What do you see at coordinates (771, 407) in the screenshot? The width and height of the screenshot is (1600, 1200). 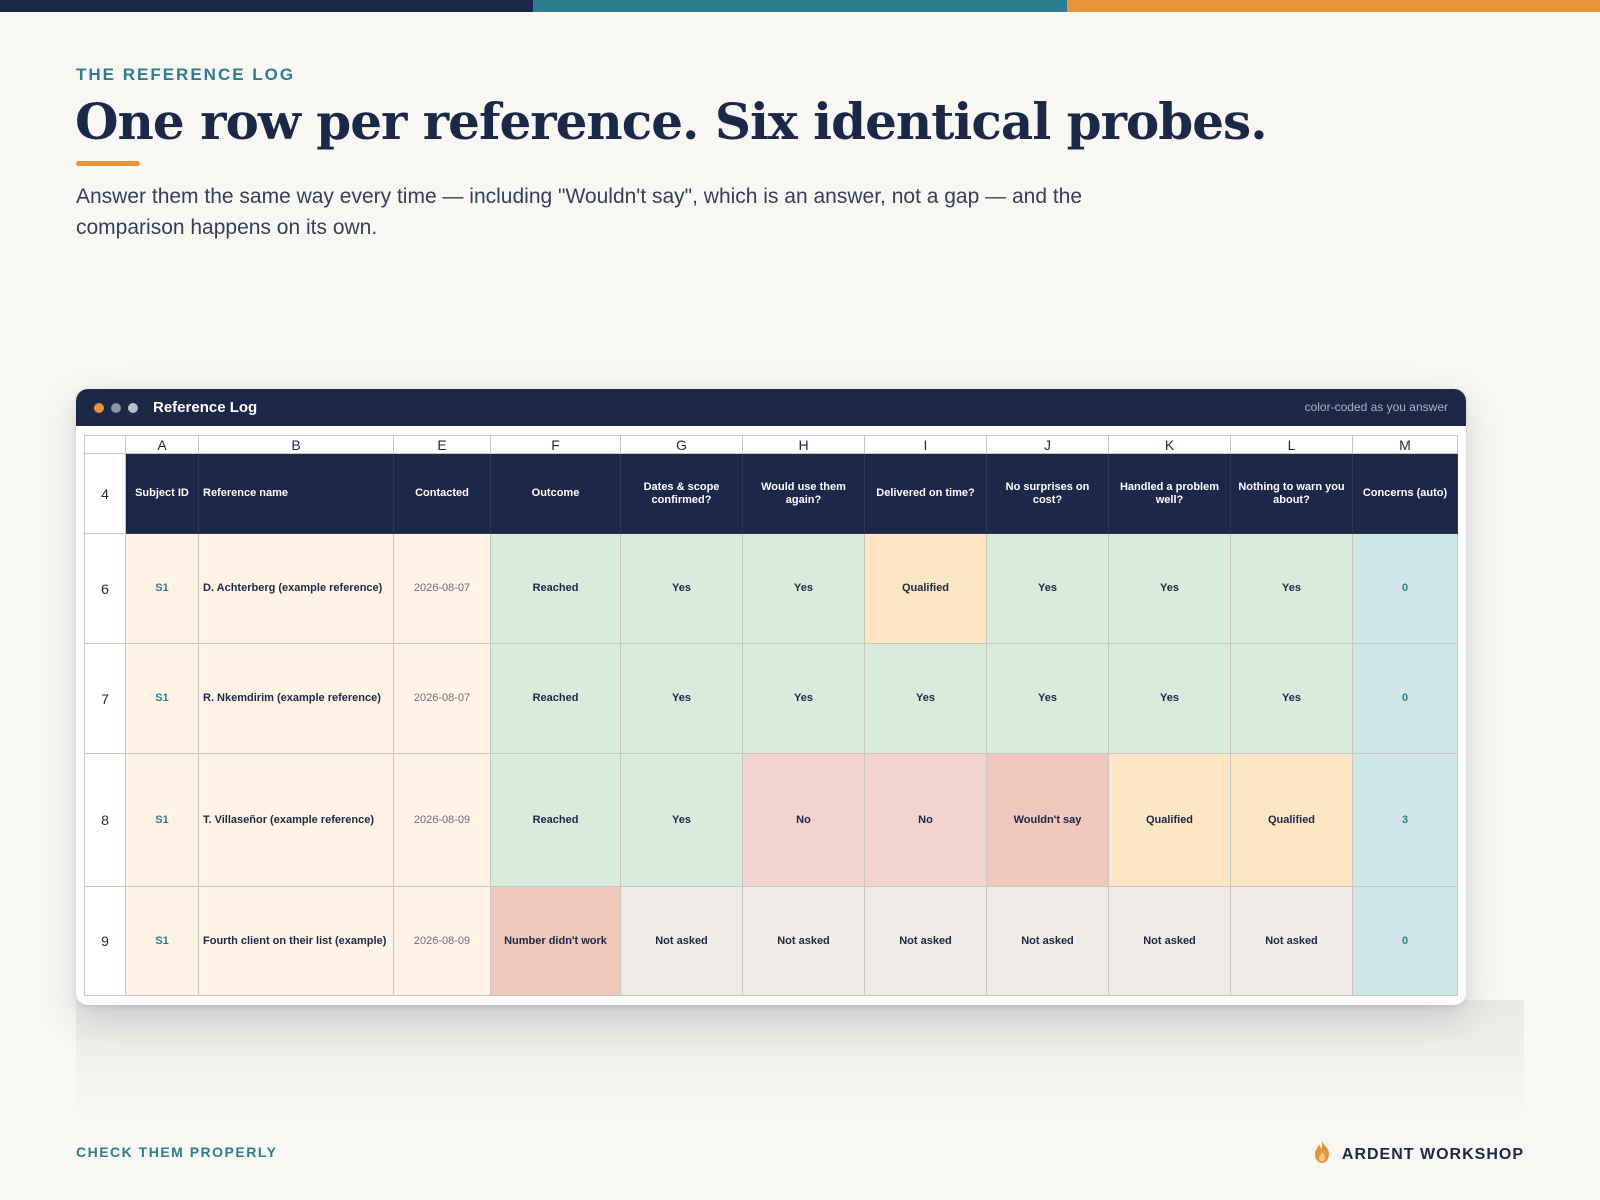 I see `window-titlebar: Reference Log color-coded as you answer` at bounding box center [771, 407].